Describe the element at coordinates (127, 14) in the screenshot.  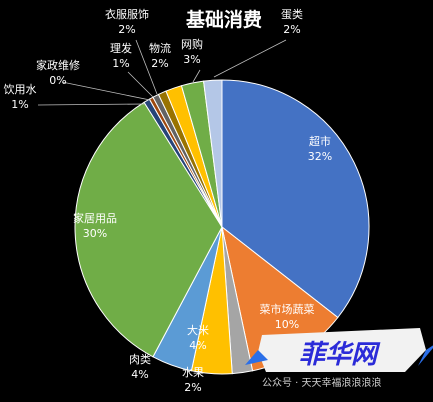
I see `slice-label-10: 衣服服饰` at that location.